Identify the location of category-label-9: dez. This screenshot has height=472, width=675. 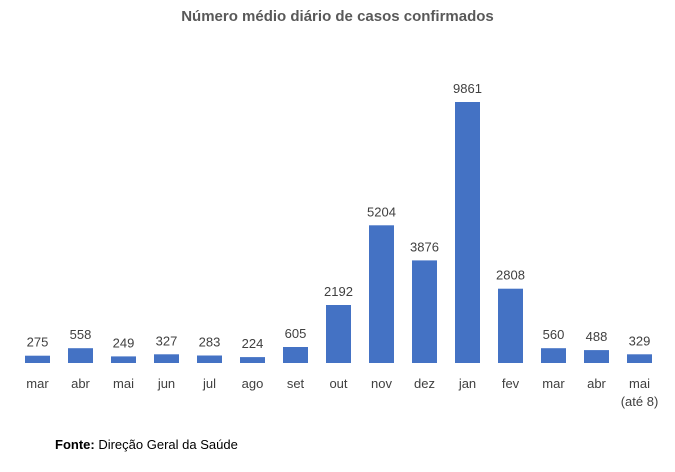
(424, 383).